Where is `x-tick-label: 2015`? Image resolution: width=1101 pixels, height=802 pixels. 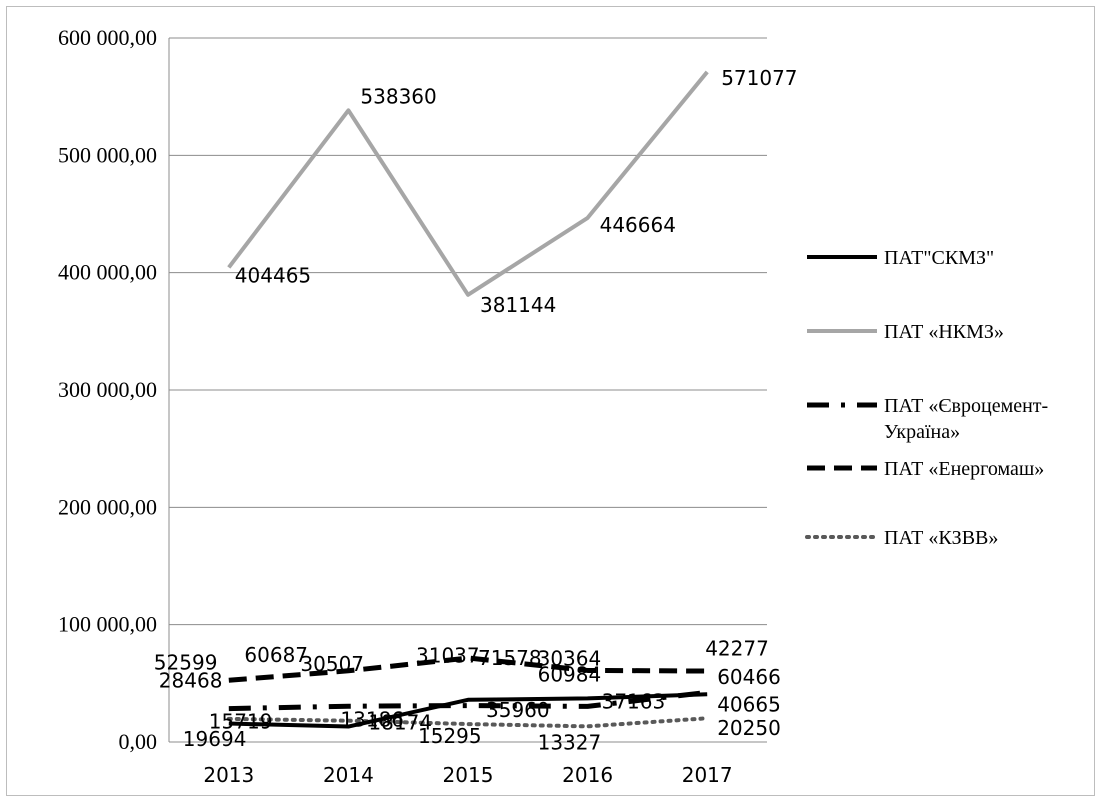
x-tick-label: 2015 is located at coordinates (468, 775).